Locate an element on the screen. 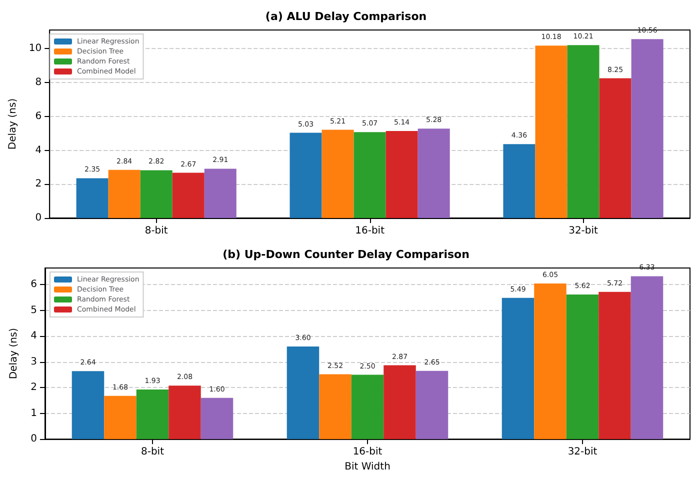  y-tick-label: 10 is located at coordinates (35, 48).